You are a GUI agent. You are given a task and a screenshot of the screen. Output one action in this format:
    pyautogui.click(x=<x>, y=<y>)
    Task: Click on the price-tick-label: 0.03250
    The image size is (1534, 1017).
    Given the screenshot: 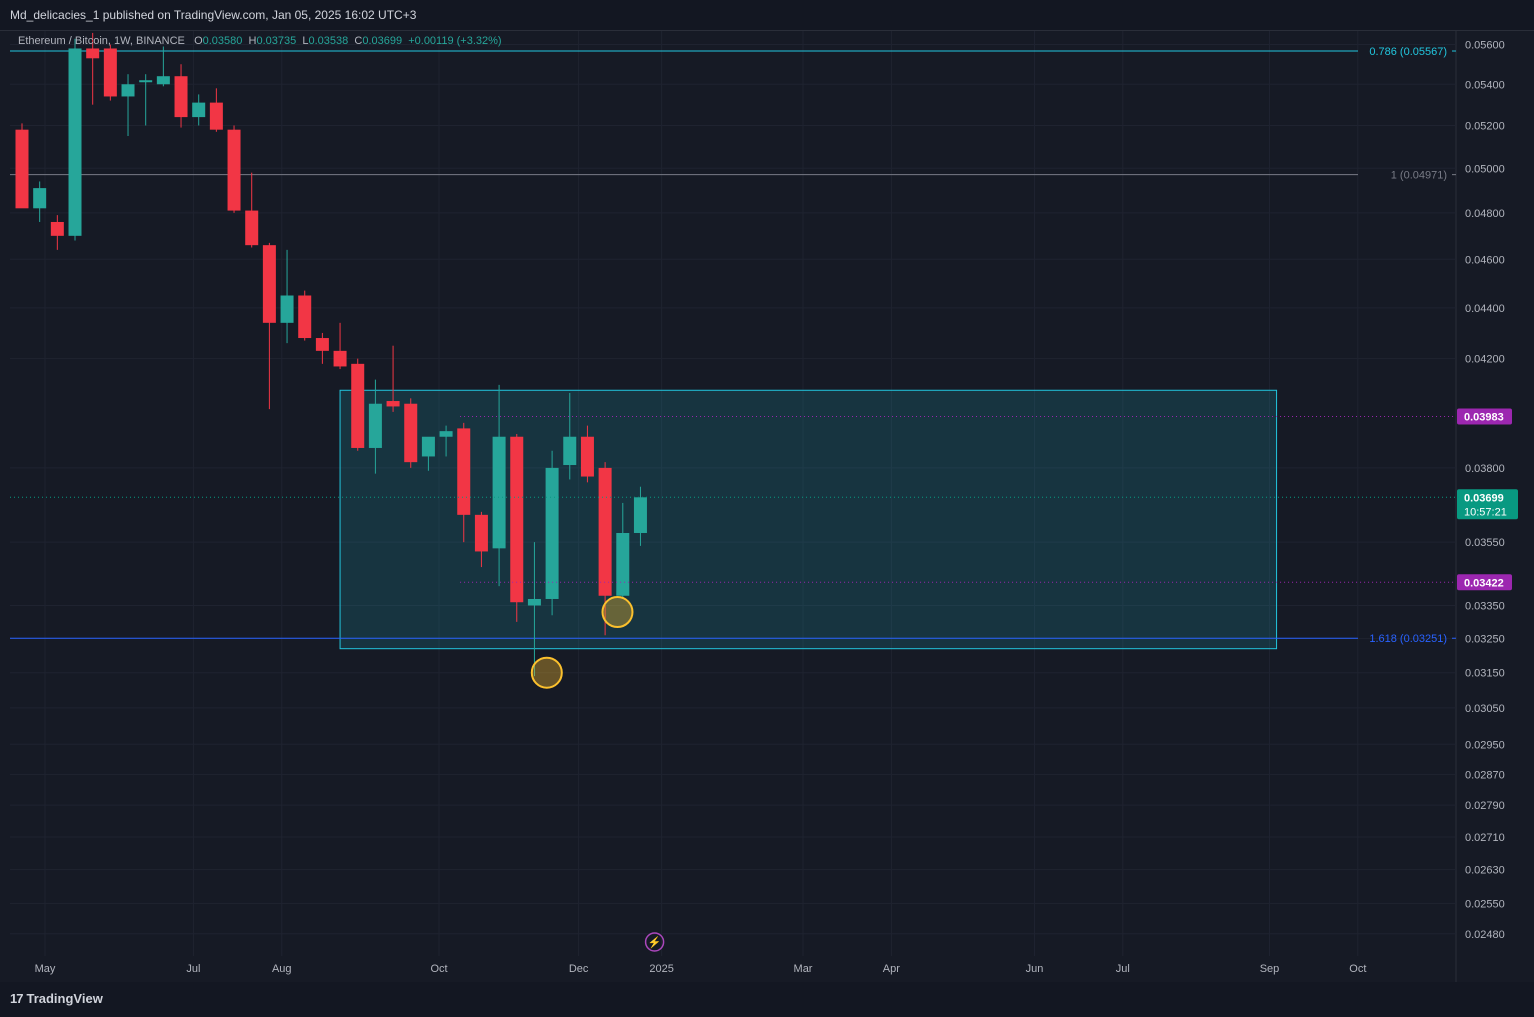 What is the action you would take?
    pyautogui.click(x=1485, y=640)
    